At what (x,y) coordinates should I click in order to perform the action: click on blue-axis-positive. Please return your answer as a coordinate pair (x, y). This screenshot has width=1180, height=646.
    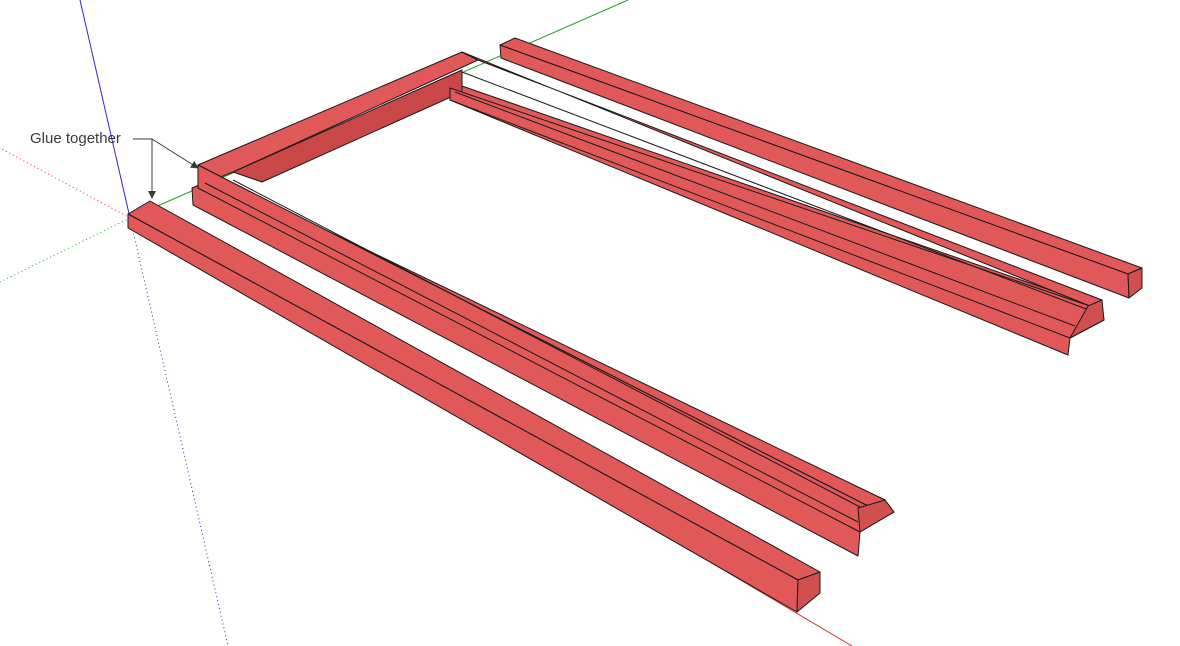
    Looking at the image, I should click on (105, 109).